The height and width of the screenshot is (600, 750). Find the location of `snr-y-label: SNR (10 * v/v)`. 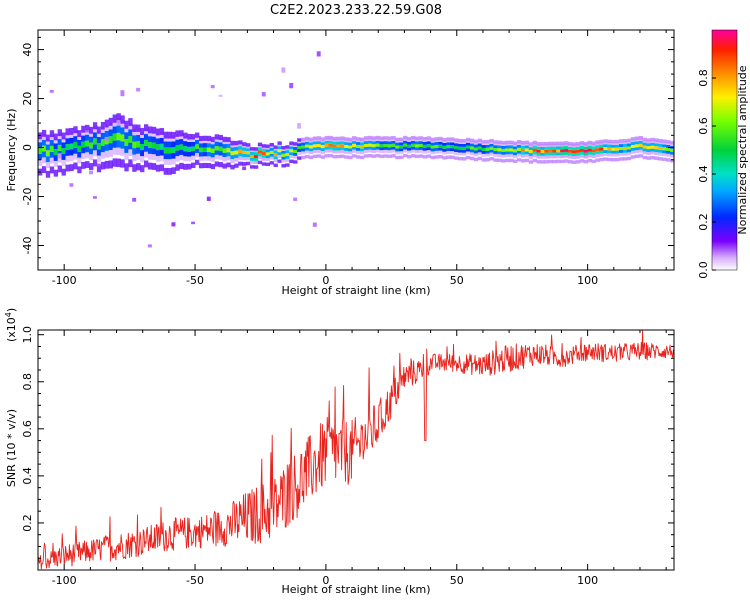

snr-y-label: SNR (10 * v/v) is located at coordinates (11, 448).